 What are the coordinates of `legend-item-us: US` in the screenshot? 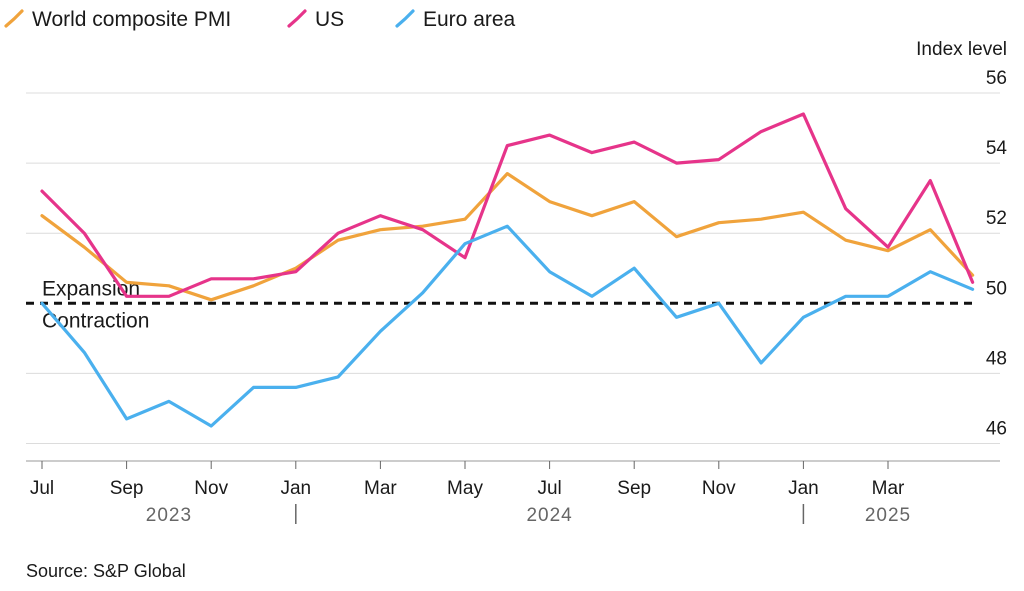 It's located at (315, 19).